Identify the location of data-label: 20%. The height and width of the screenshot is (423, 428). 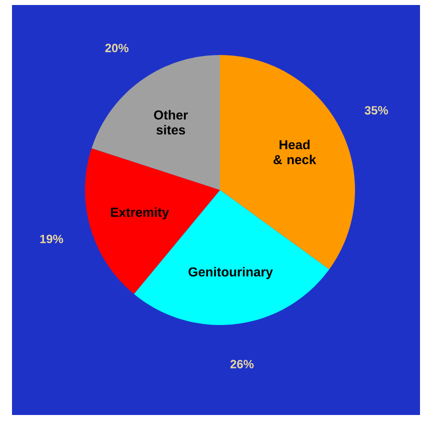
(116, 48).